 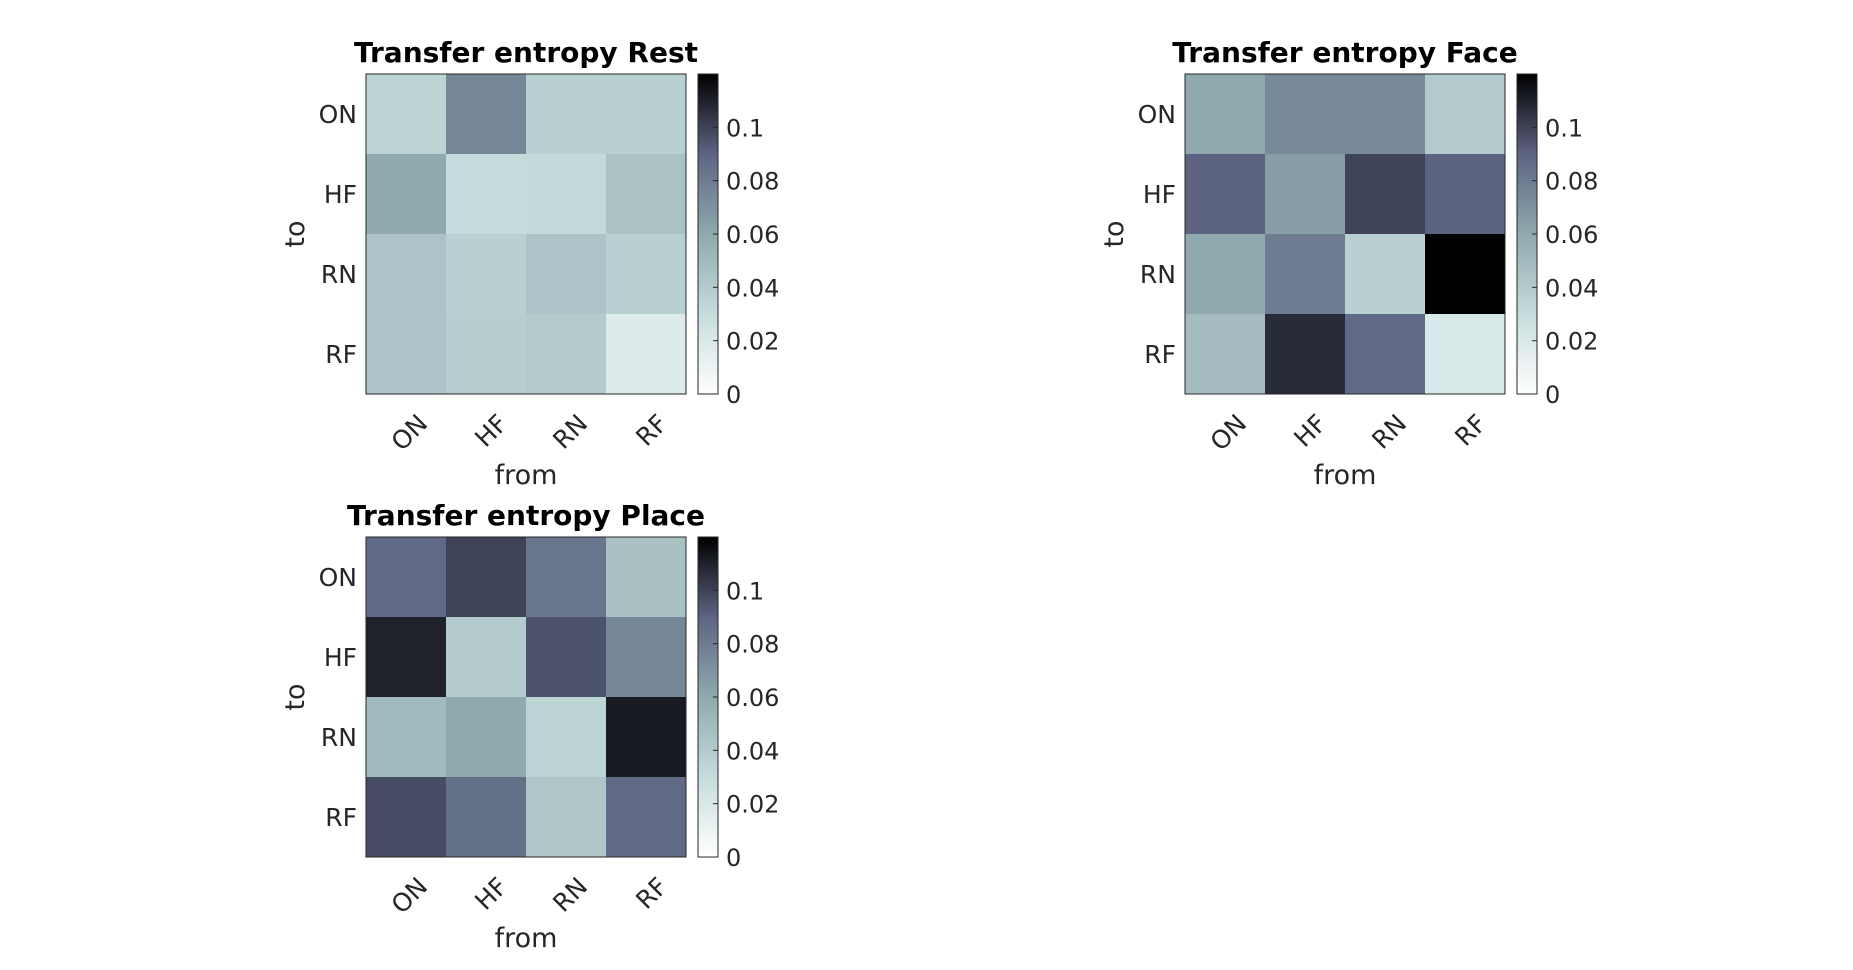 I want to click on chart-title: Transfer entropy Face, so click(x=1344, y=52).